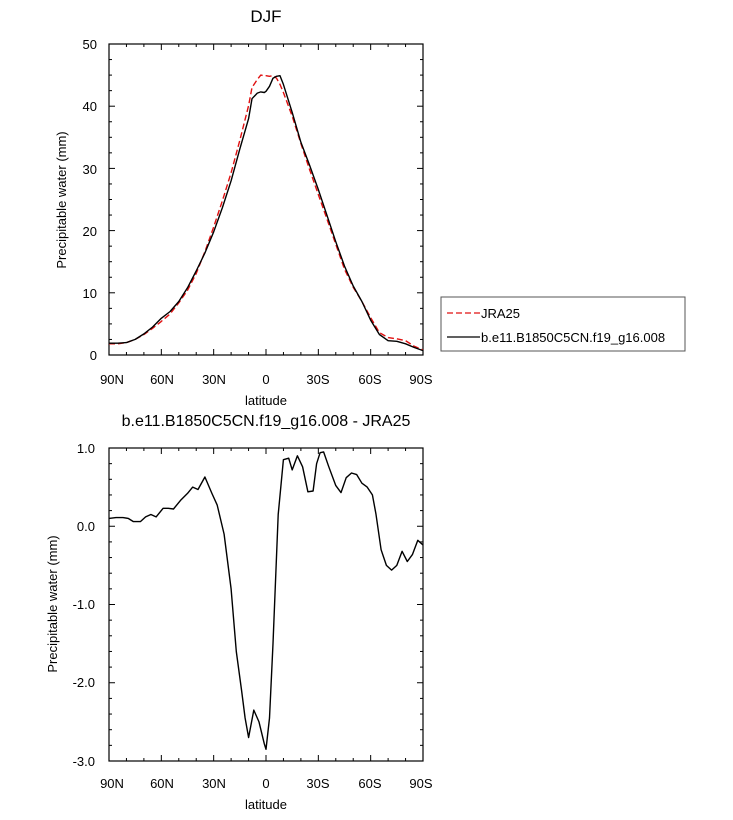 Image resolution: width=733 pixels, height=820 pixels. What do you see at coordinates (500, 313) in the screenshot?
I see `legend-label-jra25: JRA25` at bounding box center [500, 313].